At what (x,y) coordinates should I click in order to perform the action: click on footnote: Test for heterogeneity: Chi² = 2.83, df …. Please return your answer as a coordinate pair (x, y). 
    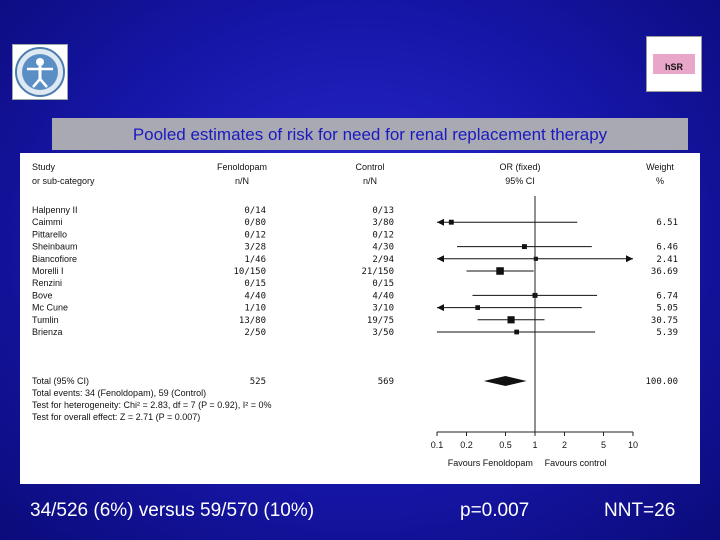
    Looking at the image, I should click on (151, 405).